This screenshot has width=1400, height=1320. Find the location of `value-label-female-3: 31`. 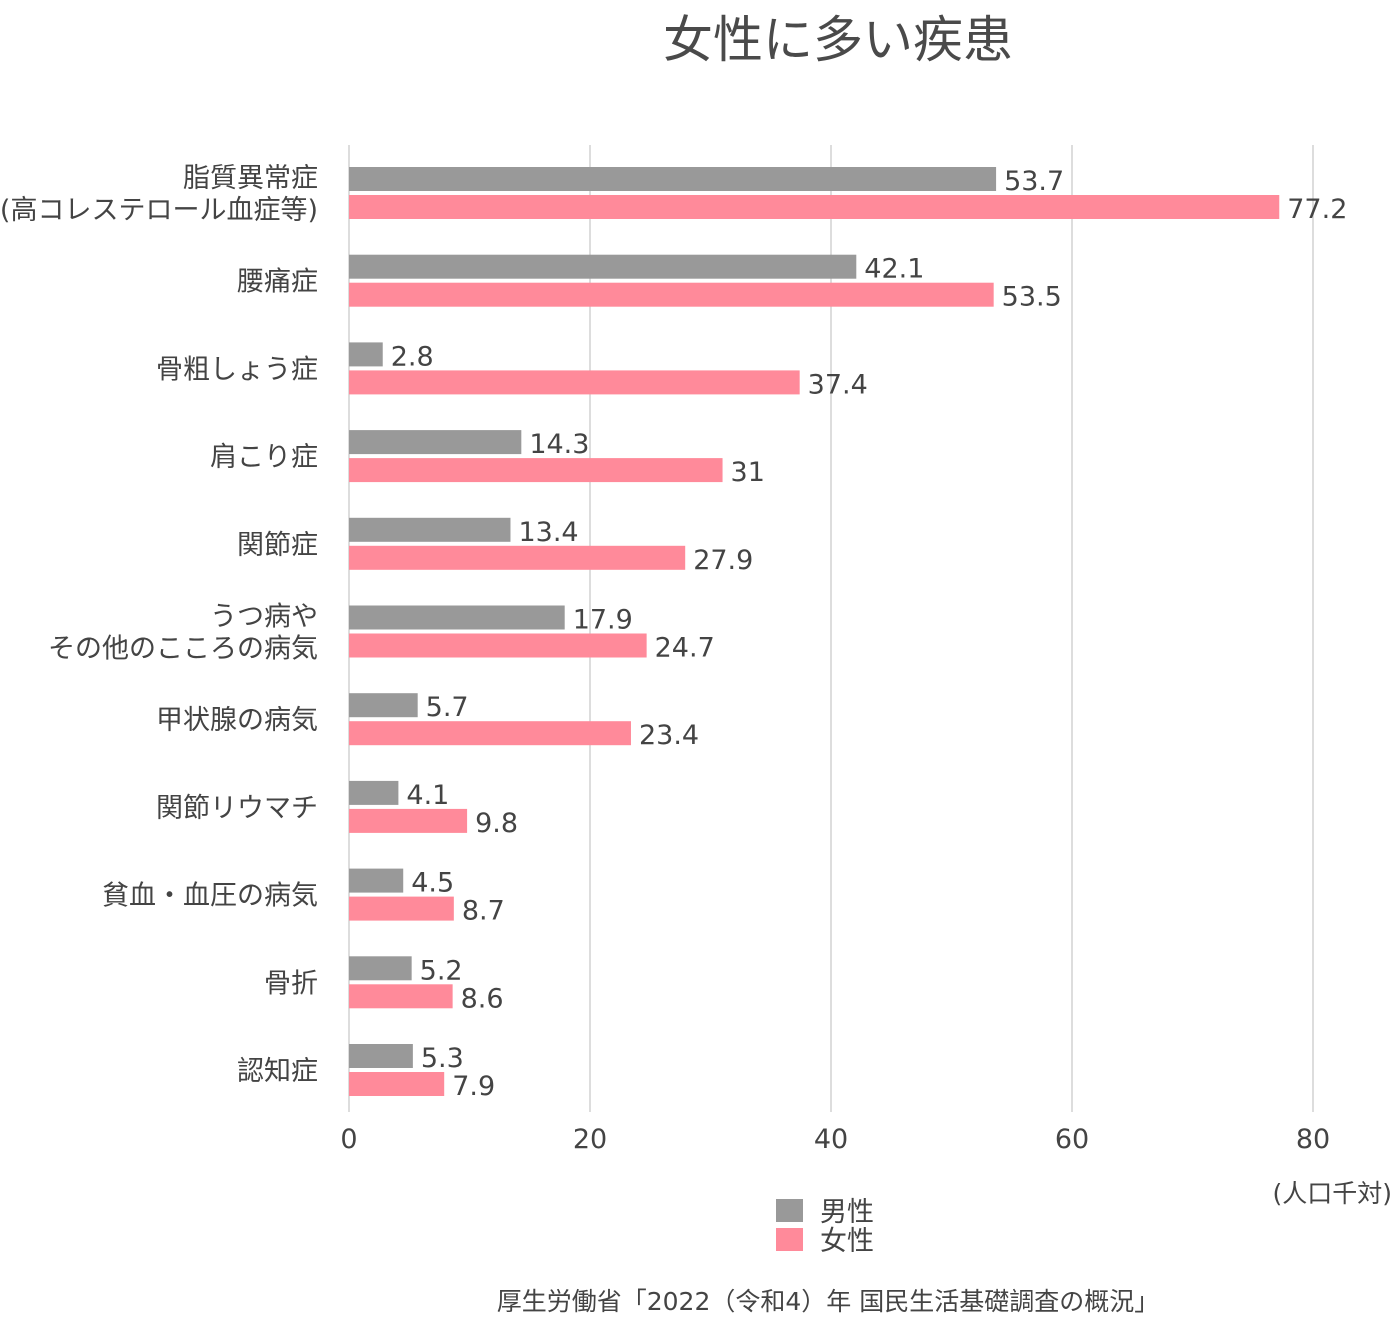

value-label-female-3: 31 is located at coordinates (748, 472).